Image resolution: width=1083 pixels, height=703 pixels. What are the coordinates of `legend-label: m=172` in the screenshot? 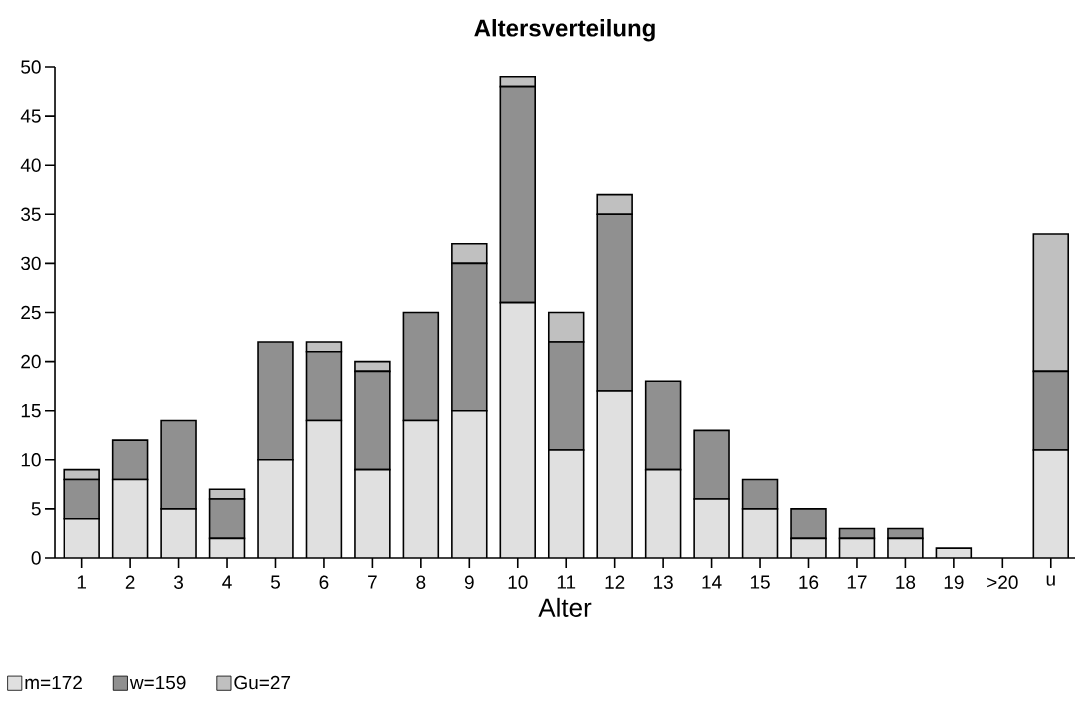 It's located at (53, 682).